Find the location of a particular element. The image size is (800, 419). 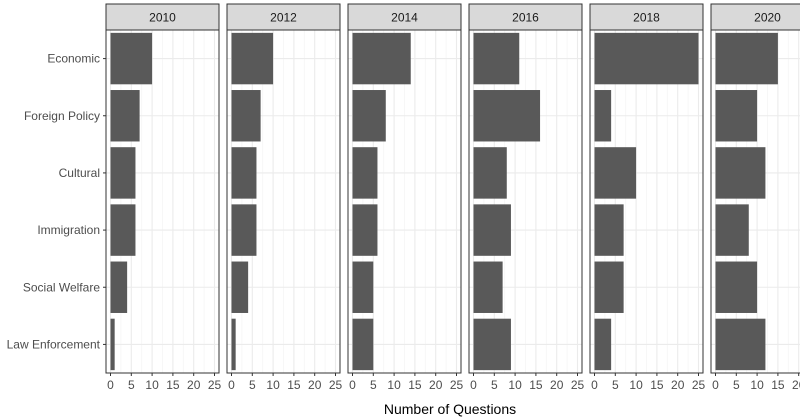

bar-2010-economic is located at coordinates (131, 58).